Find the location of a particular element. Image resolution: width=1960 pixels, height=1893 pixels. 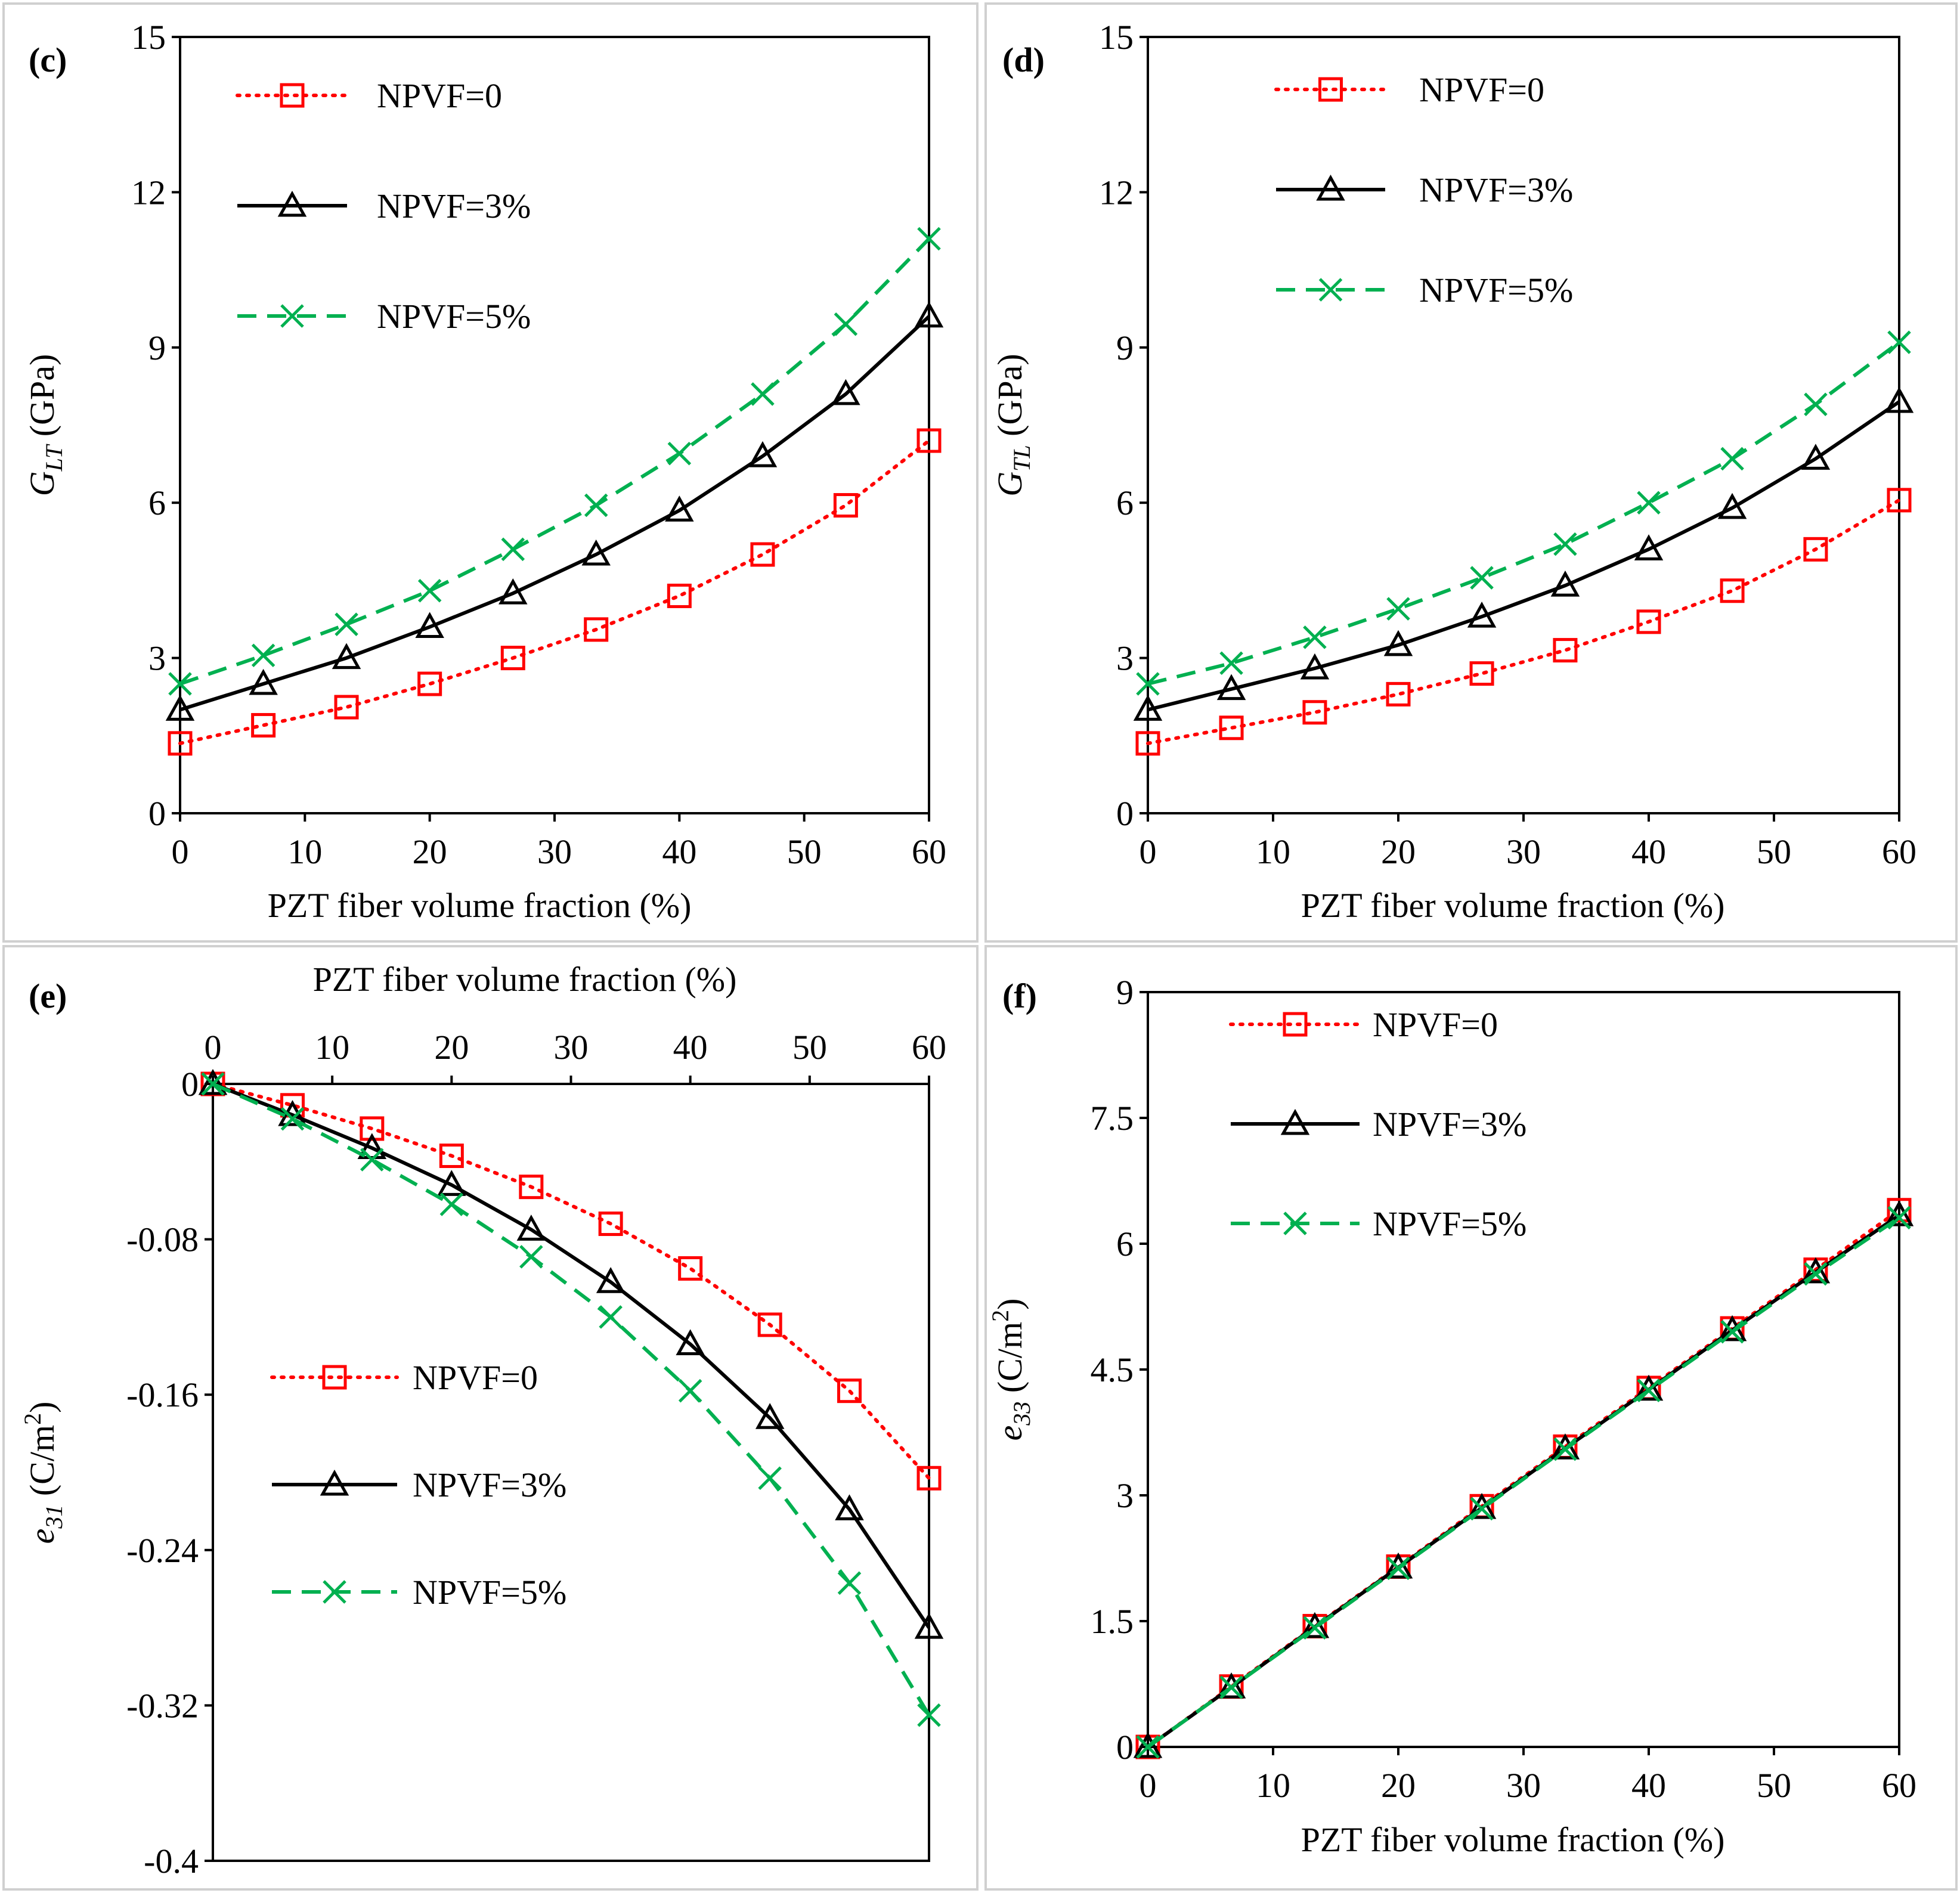

y-axis-label-subscript: LT is located at coordinates (54, 458).